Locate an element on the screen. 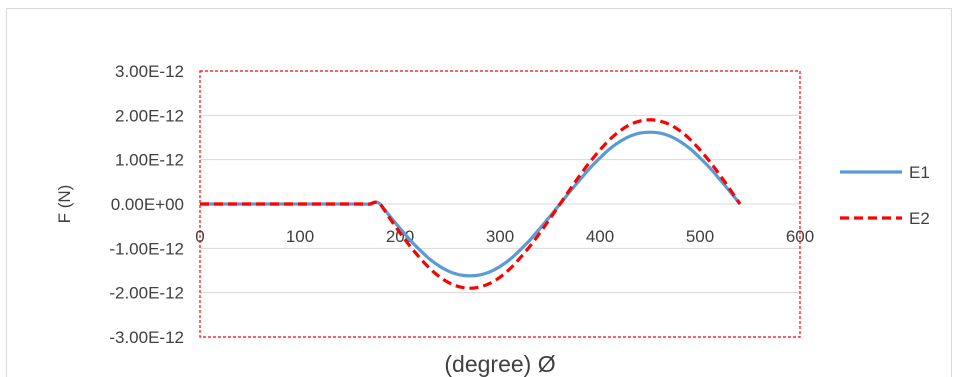  x-axis-title: (degree) Ø is located at coordinates (499, 364).